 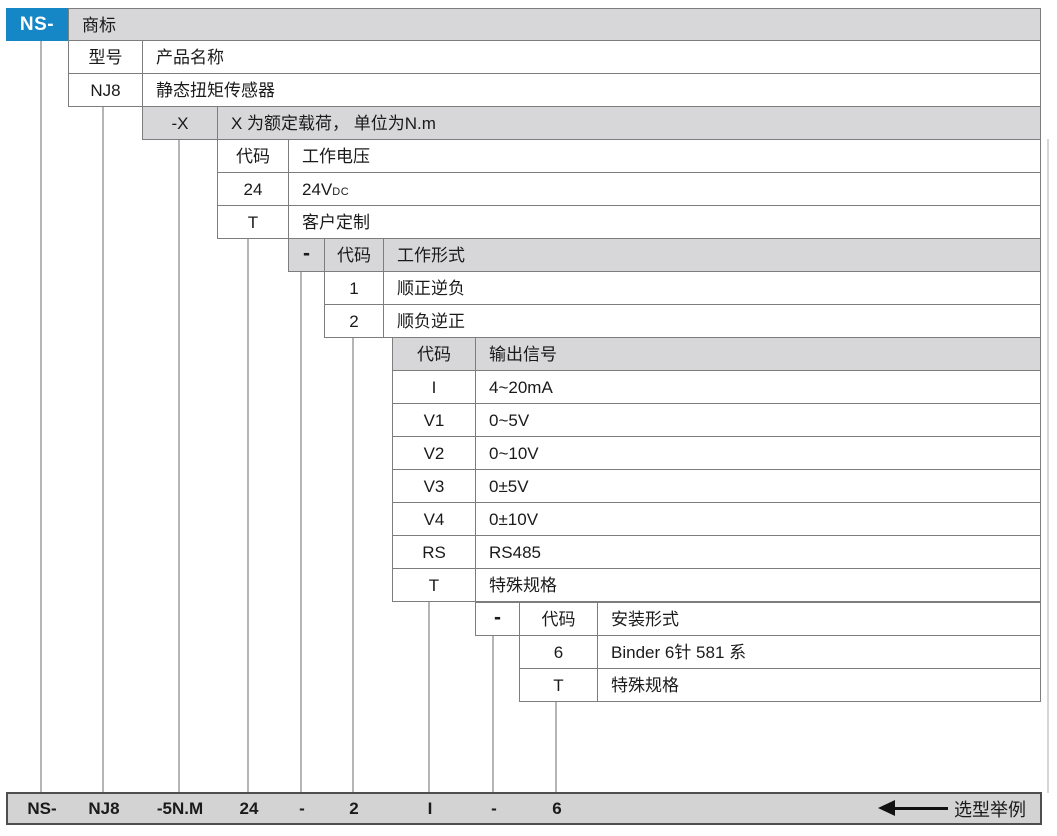 I want to click on work-mode-row-1-code: 1, so click(x=354, y=288).